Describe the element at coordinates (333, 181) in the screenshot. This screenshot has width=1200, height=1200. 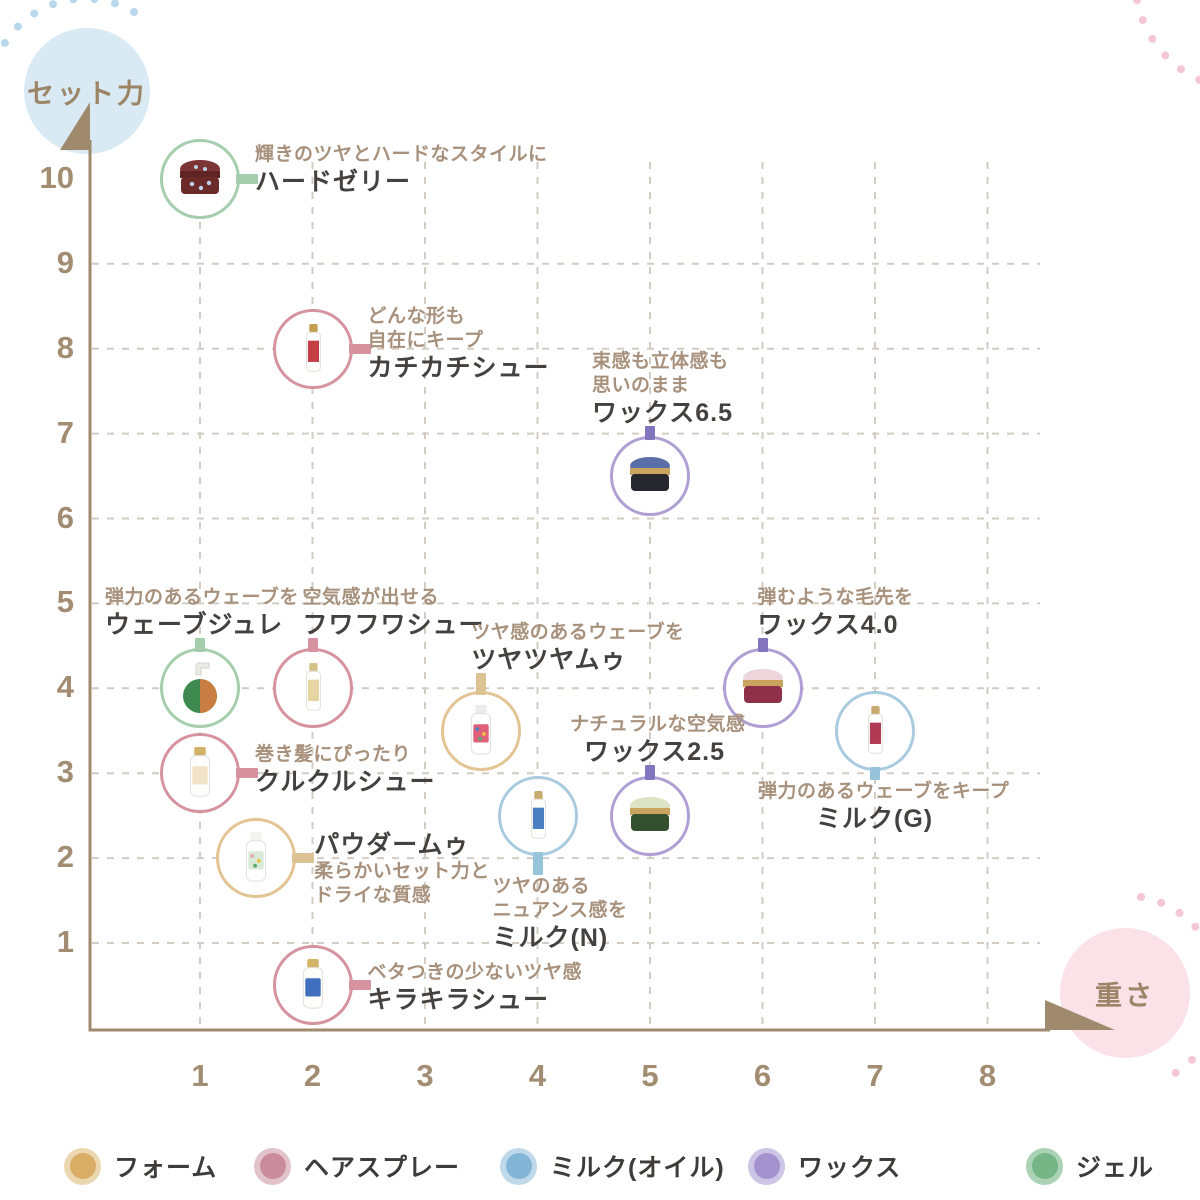
I see `hard-jelly-name: ハードゼリー` at that location.